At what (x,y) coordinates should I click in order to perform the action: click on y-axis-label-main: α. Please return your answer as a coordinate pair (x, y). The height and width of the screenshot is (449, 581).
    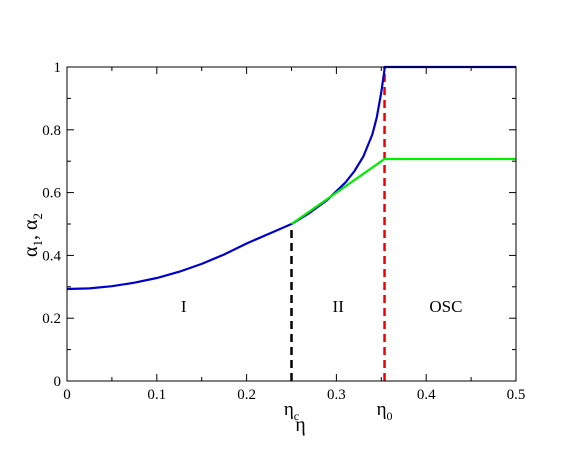
    Looking at the image, I should click on (31, 251).